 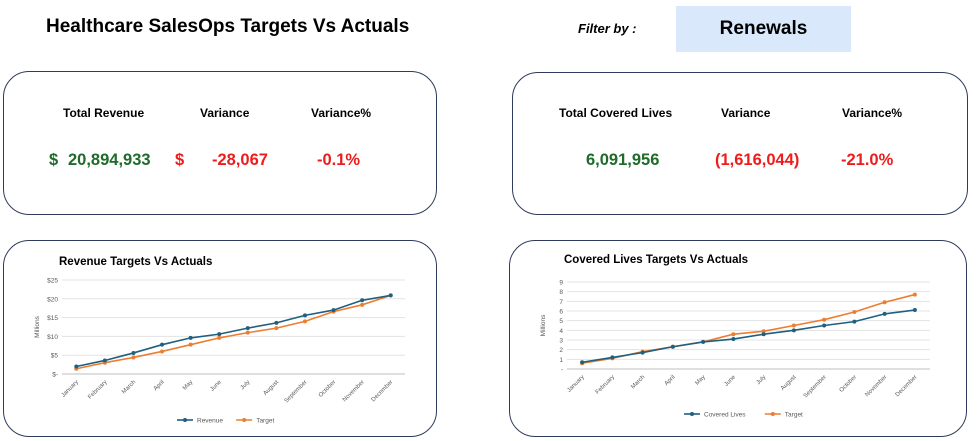 I want to click on x-tick-label: April, so click(x=669, y=380).